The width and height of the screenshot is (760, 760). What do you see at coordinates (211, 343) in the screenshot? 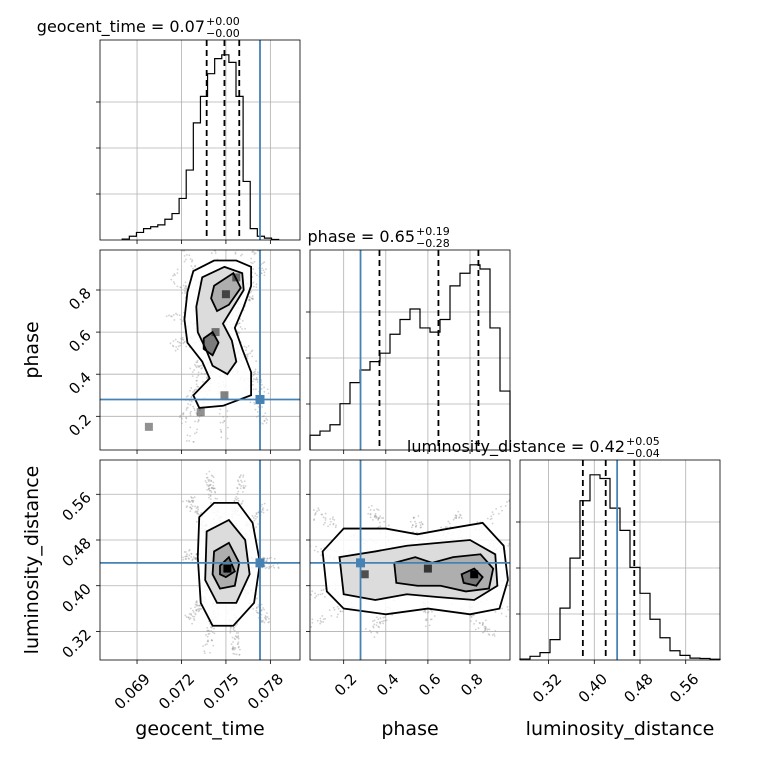
I see `phase_vs_geocent_time-contour` at bounding box center [211, 343].